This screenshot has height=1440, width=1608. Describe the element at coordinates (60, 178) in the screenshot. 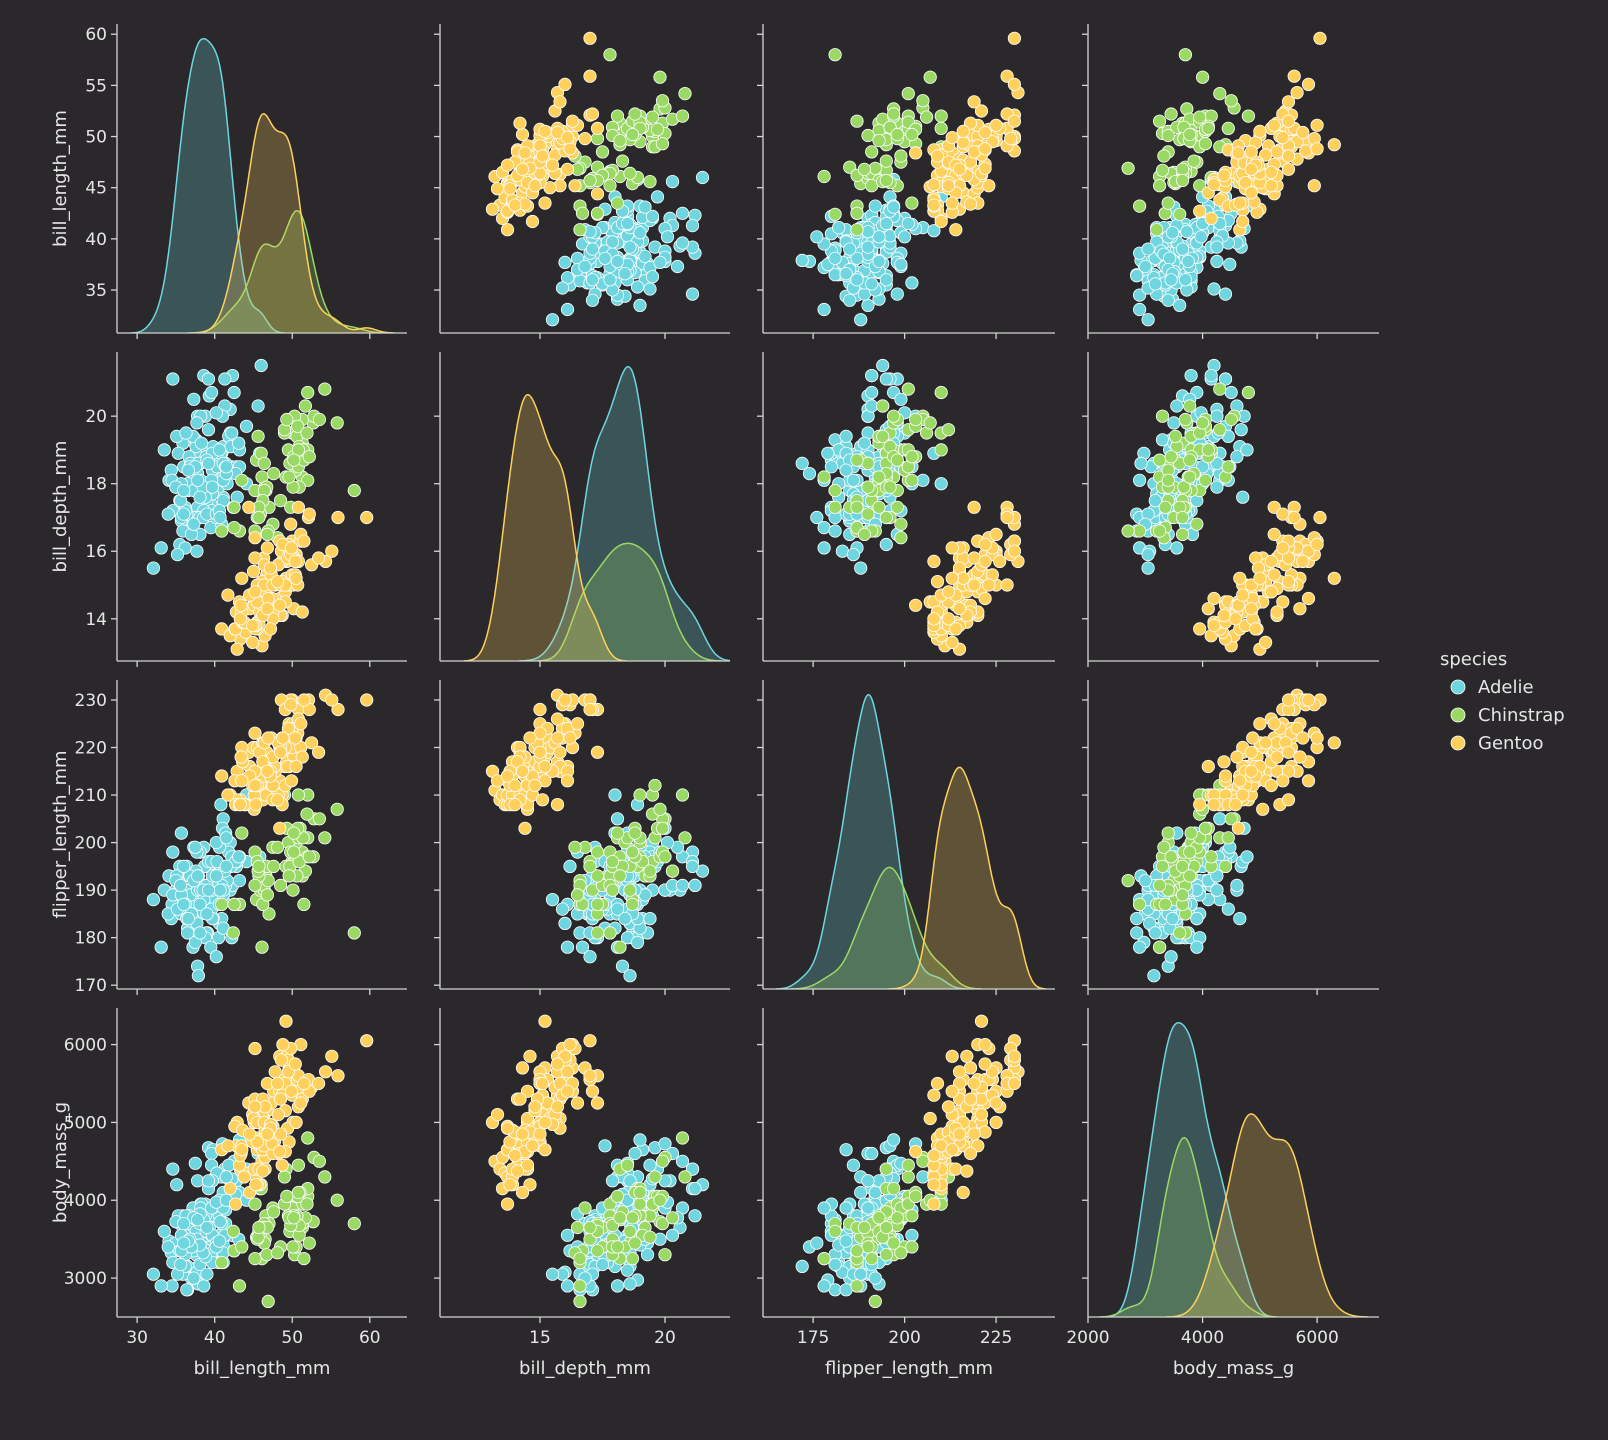

I see `y-axis-label: bill_length_mm` at that location.